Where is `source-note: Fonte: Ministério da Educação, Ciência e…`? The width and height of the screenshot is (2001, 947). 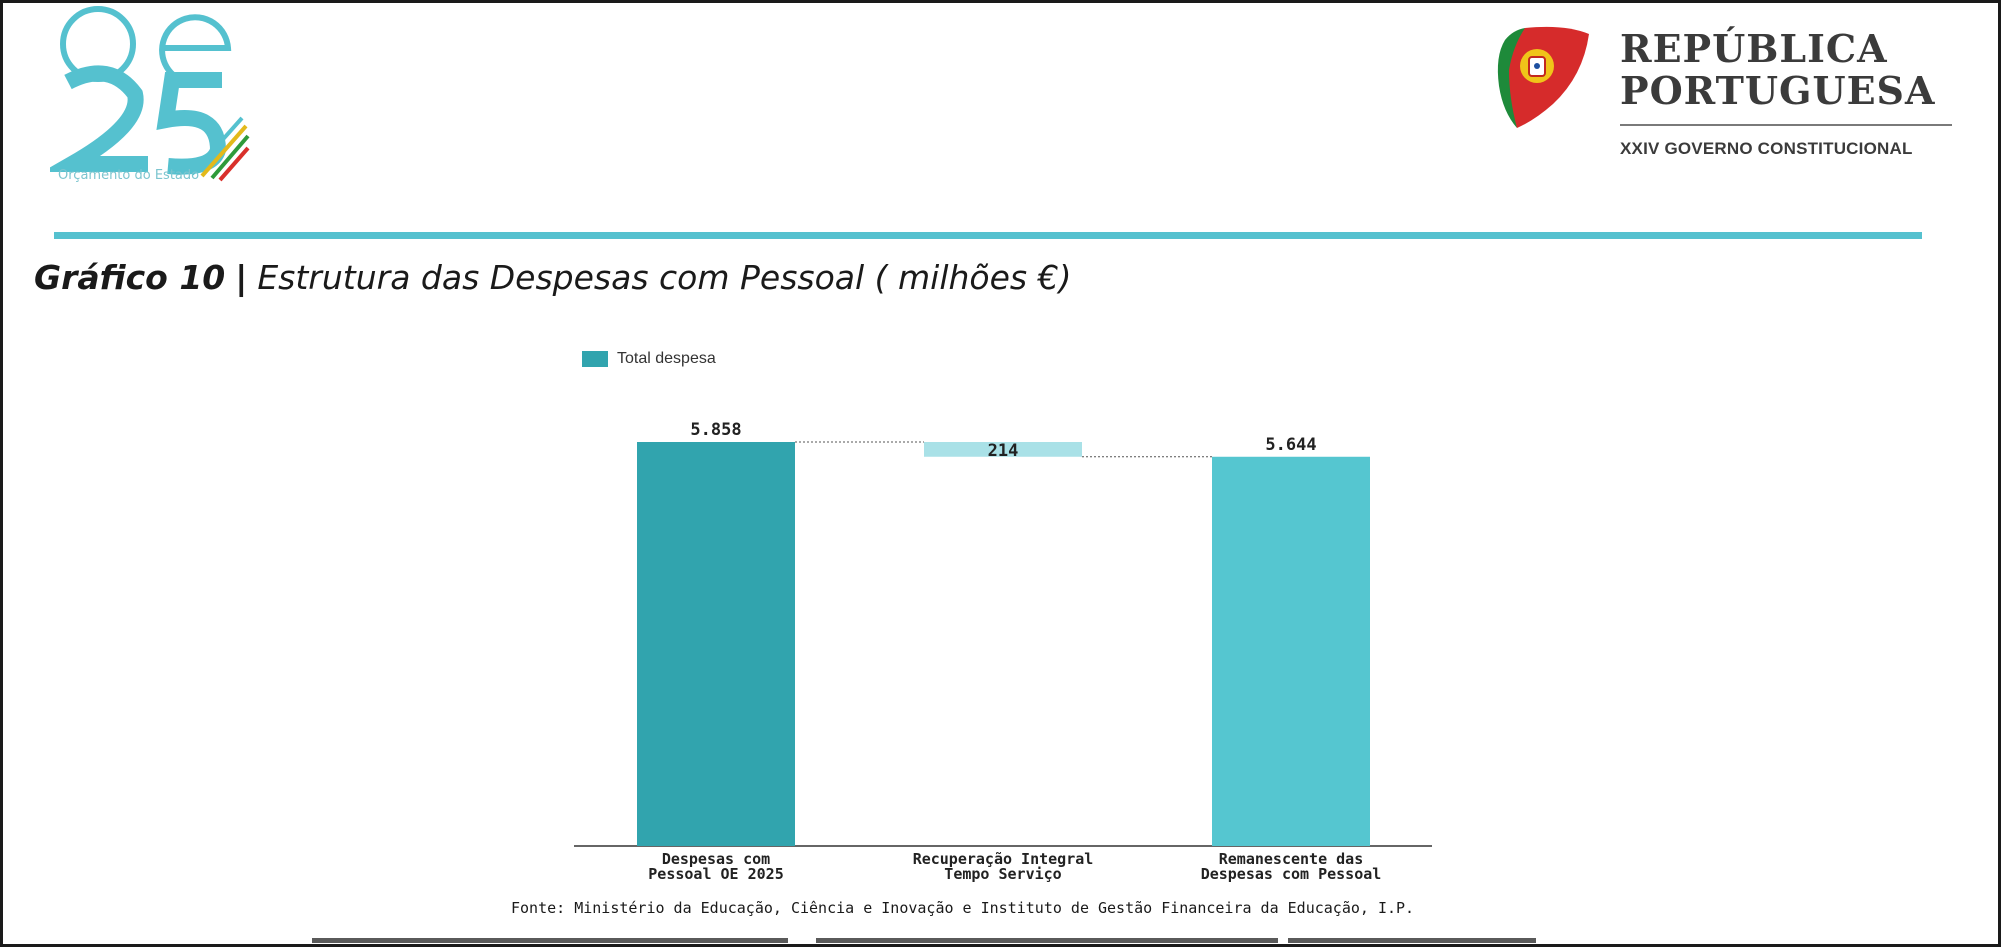 source-note: Fonte: Ministério da Educação, Ciência e… is located at coordinates (963, 908).